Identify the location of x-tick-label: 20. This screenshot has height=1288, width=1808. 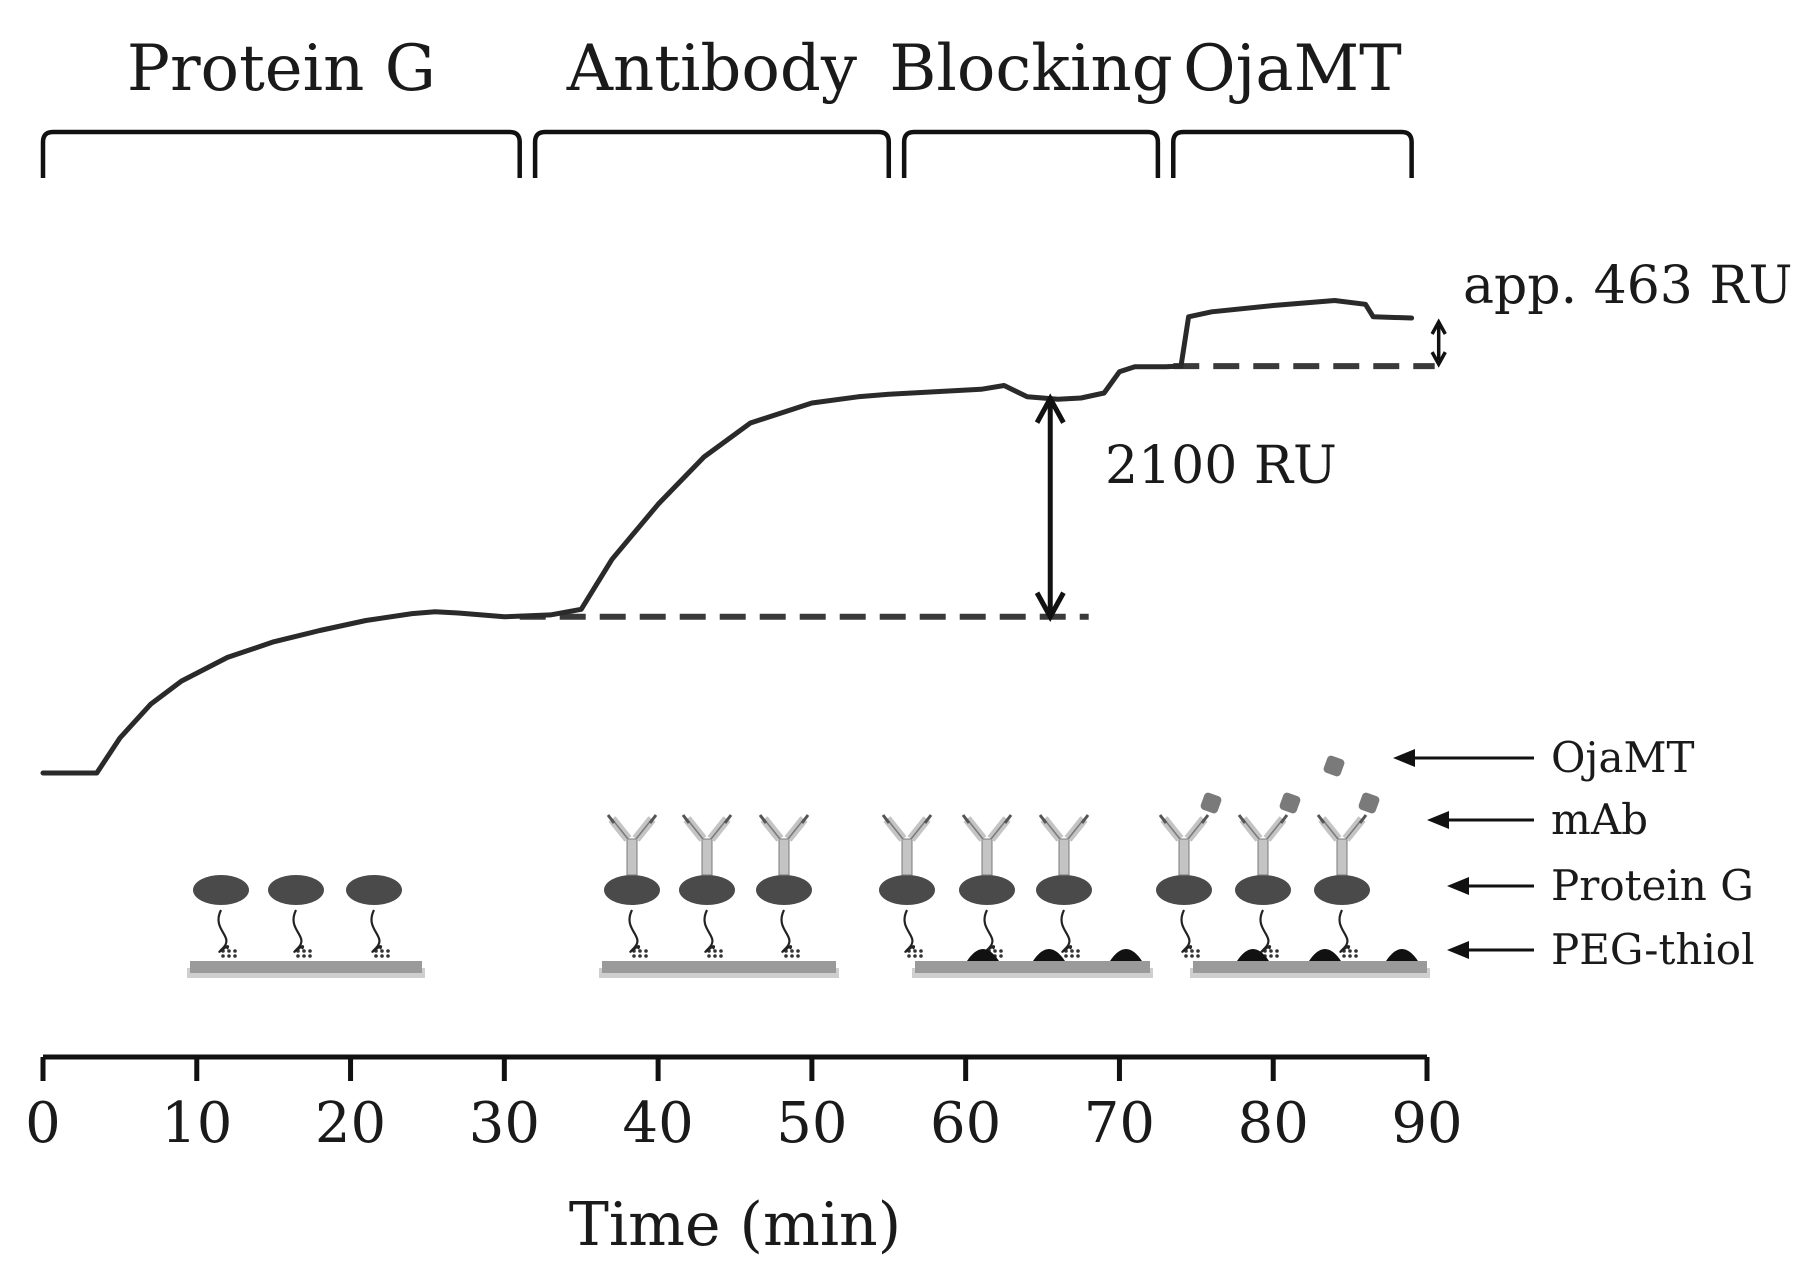
(350, 1123).